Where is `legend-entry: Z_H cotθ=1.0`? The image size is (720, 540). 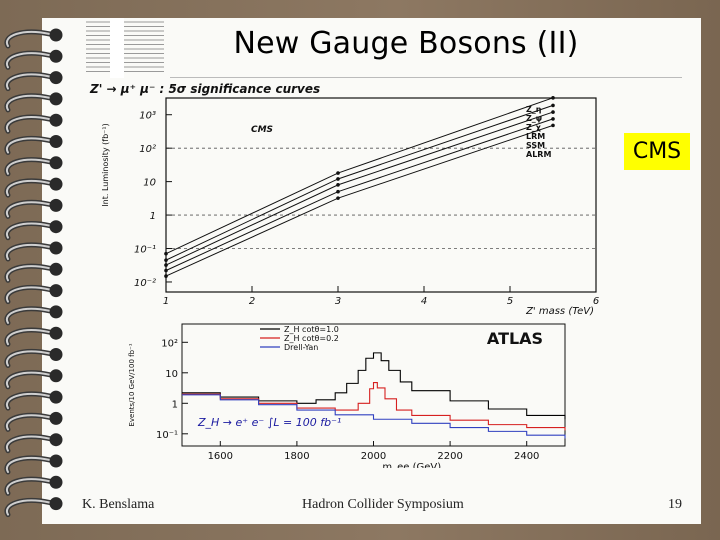 legend-entry: Z_H cotθ=1.0 is located at coordinates (311, 329).